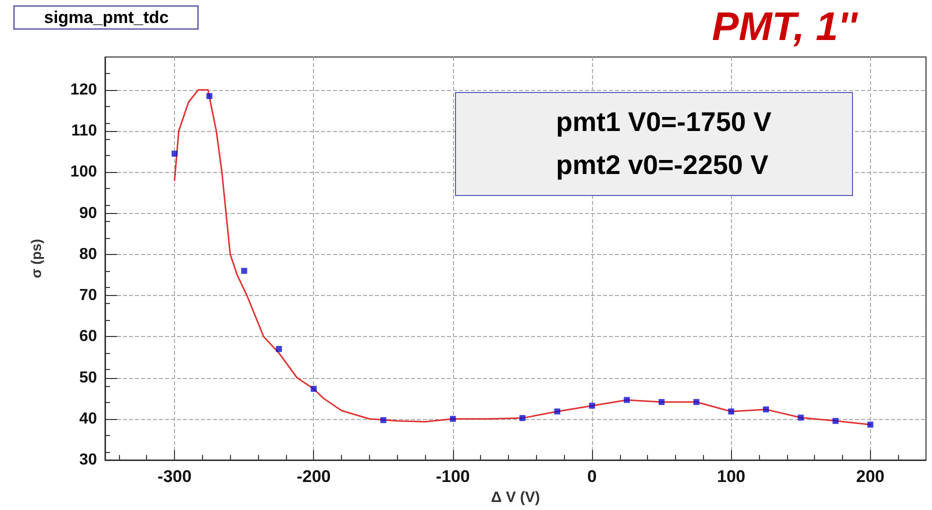 The image size is (932, 510). What do you see at coordinates (88, 377) in the screenshot?
I see `y-tick-label: 50` at bounding box center [88, 377].